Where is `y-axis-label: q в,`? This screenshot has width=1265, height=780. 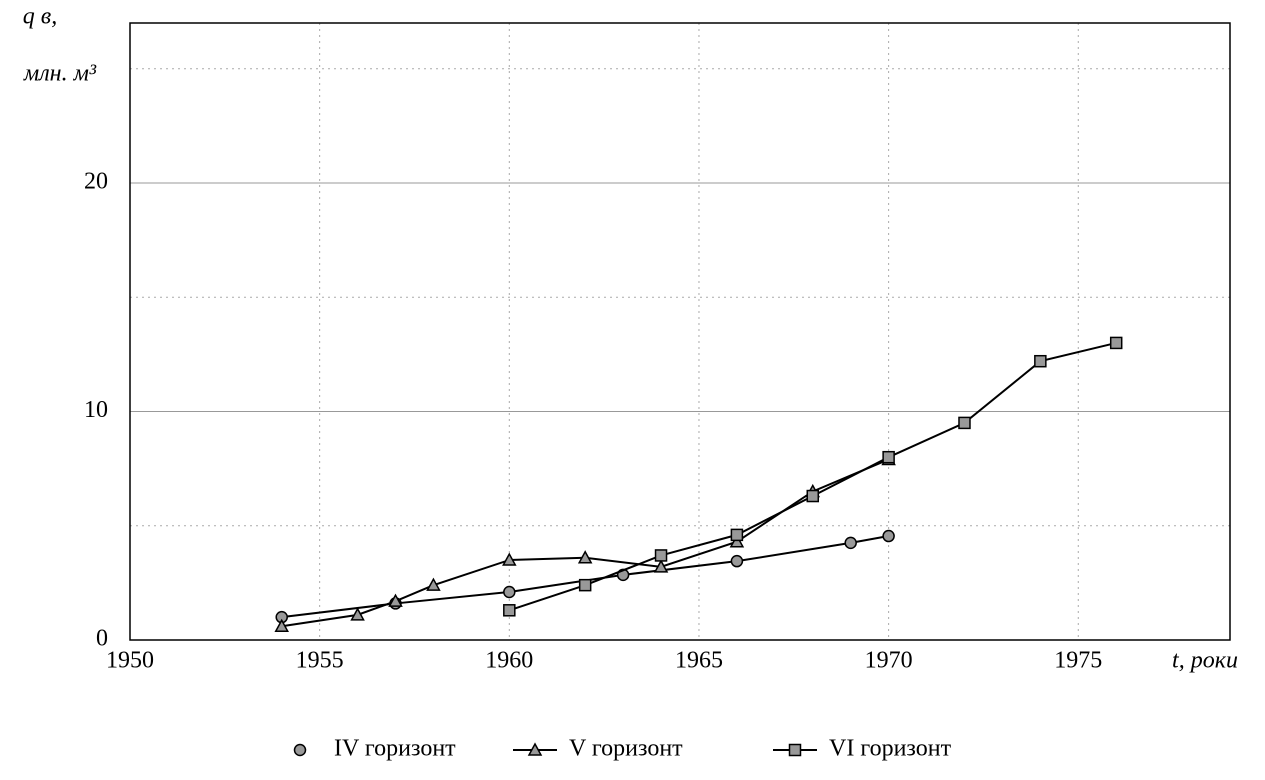 y-axis-label: q в, is located at coordinates (40, 17).